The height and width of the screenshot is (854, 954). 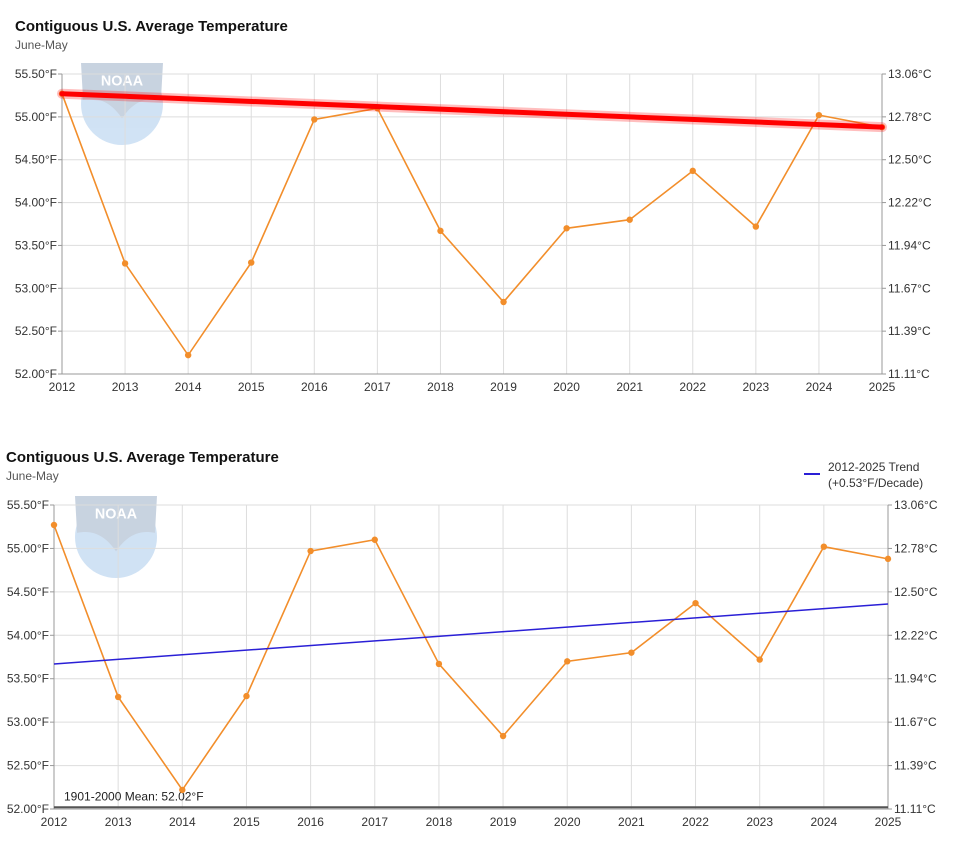 I want to click on legend-sublabel-trend: (+0.53°F/Decade), so click(x=875, y=483).